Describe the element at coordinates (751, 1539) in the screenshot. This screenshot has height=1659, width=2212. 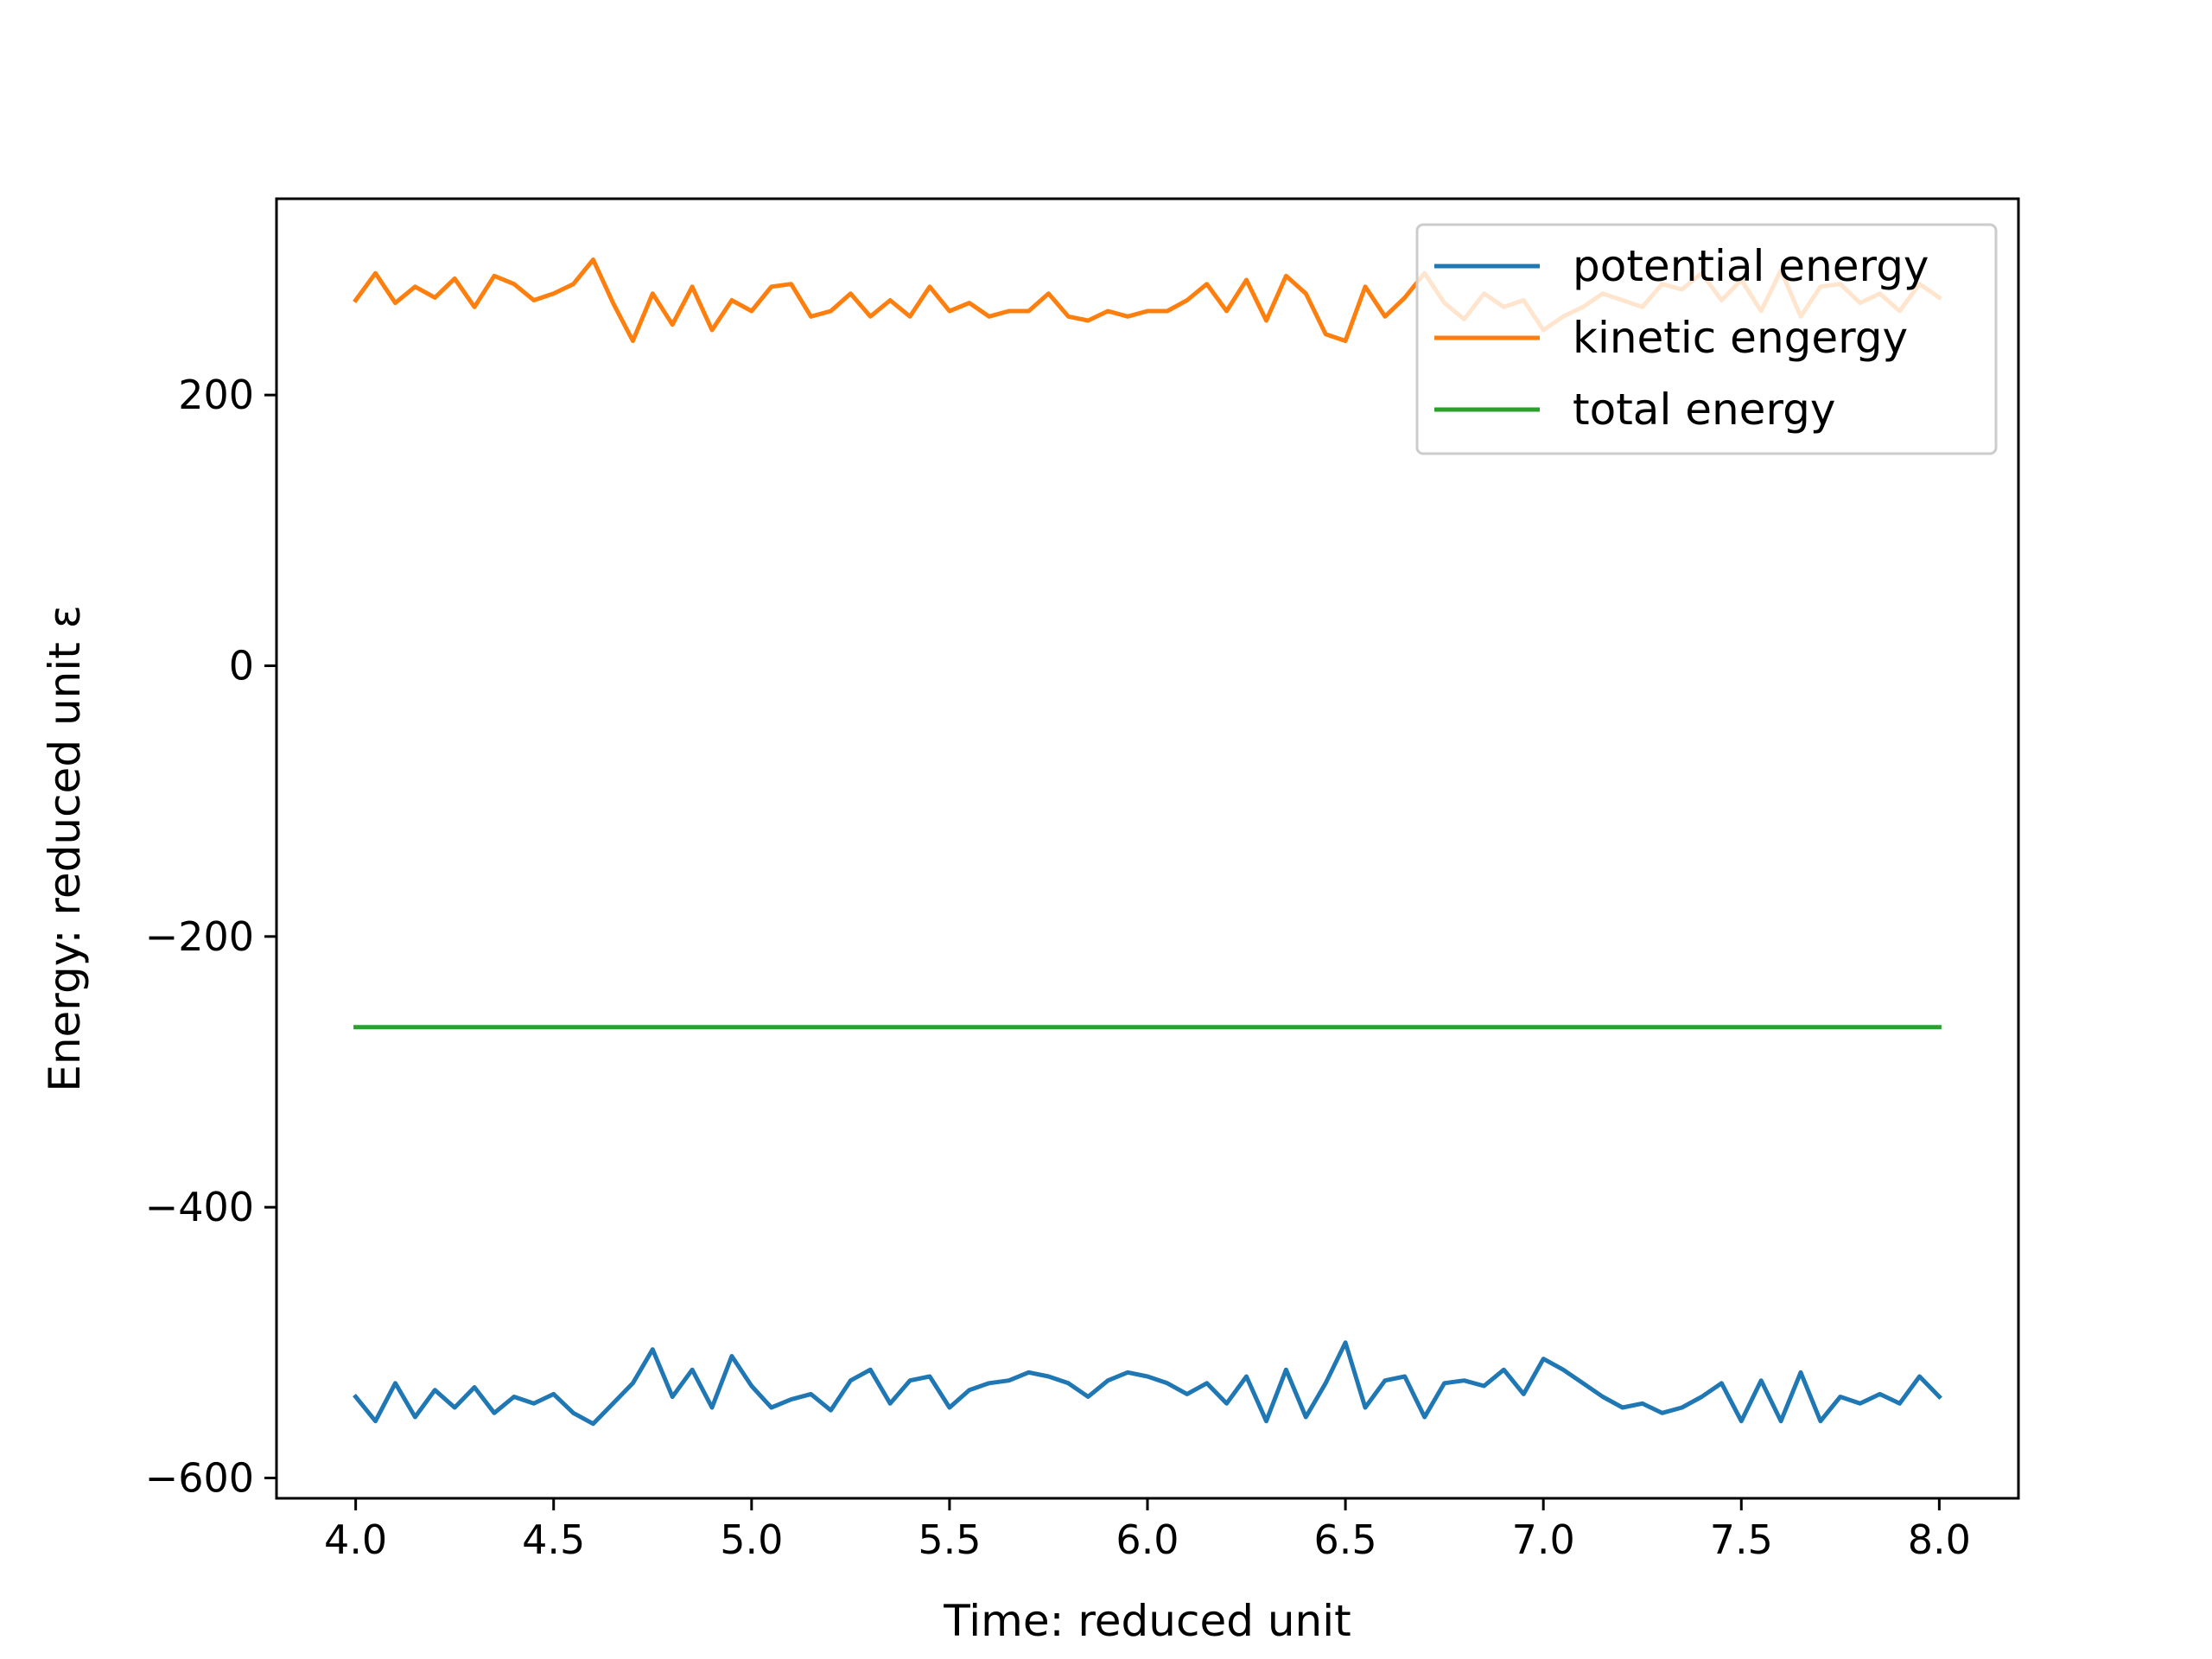
I see `x-tick-label: 5.0` at that location.